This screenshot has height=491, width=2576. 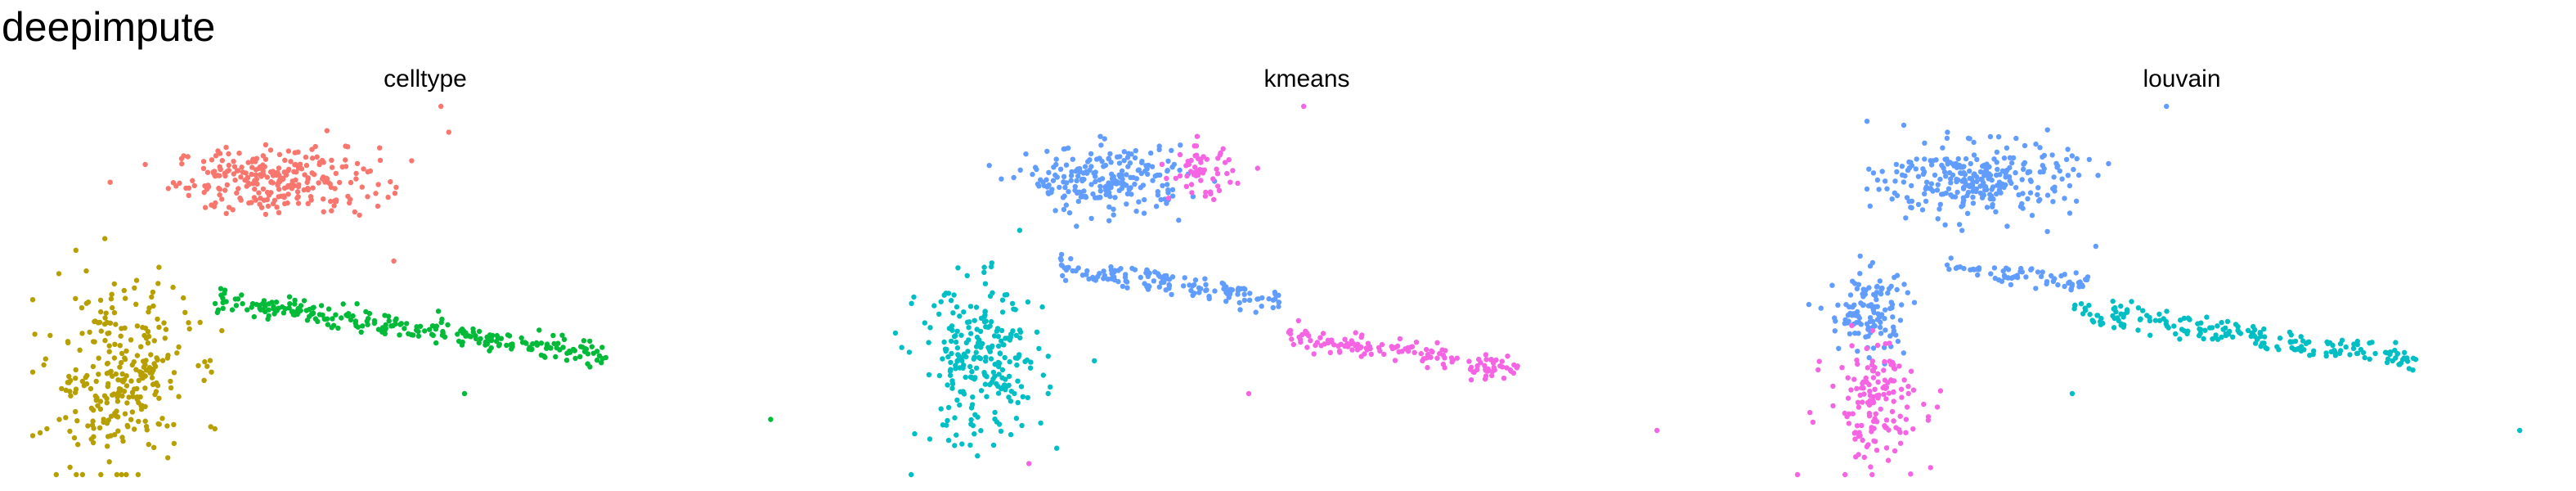 What do you see at coordinates (425, 79) in the screenshot?
I see `panel-title-celltype: celltype` at bounding box center [425, 79].